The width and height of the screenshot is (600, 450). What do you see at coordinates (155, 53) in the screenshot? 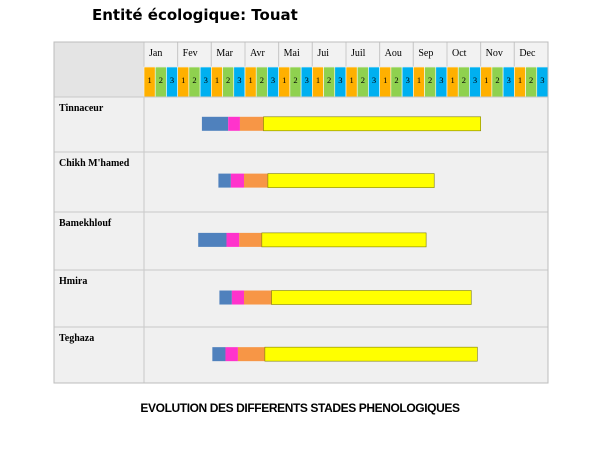
I see `month-label-jan: Jan` at bounding box center [155, 53].